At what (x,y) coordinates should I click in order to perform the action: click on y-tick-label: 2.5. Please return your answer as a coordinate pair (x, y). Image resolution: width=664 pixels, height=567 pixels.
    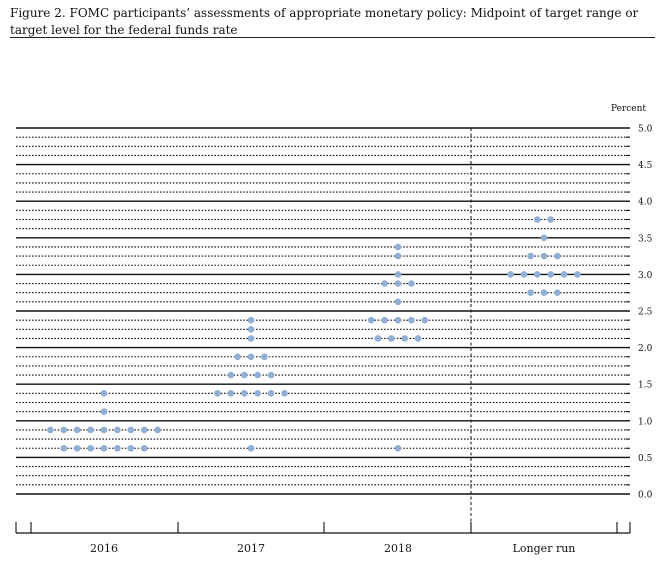
    Looking at the image, I should click on (645, 313).